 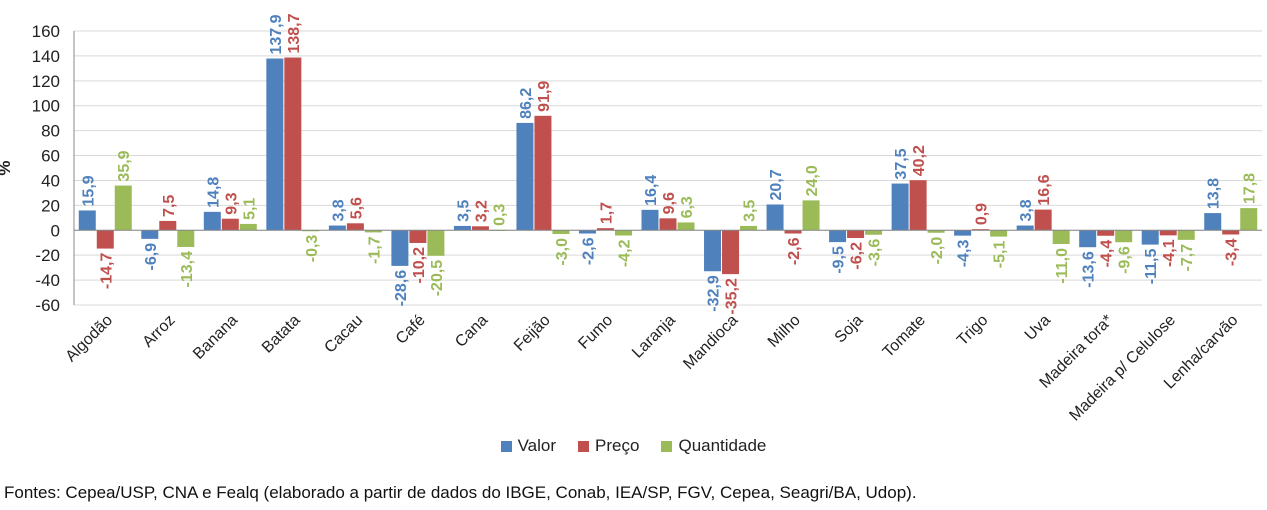 I want to click on x-tick-label: Fumo, so click(x=595, y=332).